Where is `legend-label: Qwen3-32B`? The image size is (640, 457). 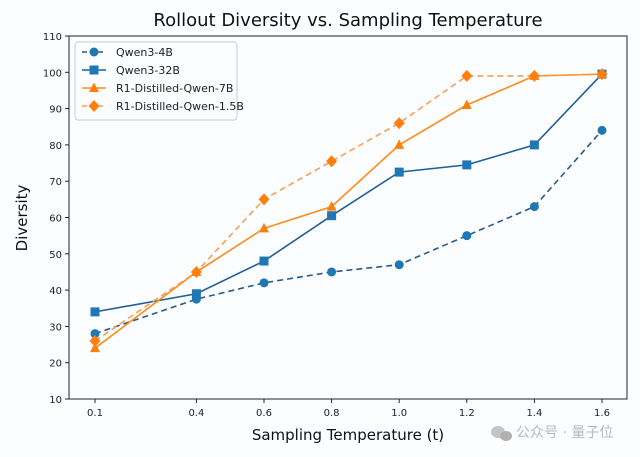 legend-label: Qwen3-32B is located at coordinates (148, 70).